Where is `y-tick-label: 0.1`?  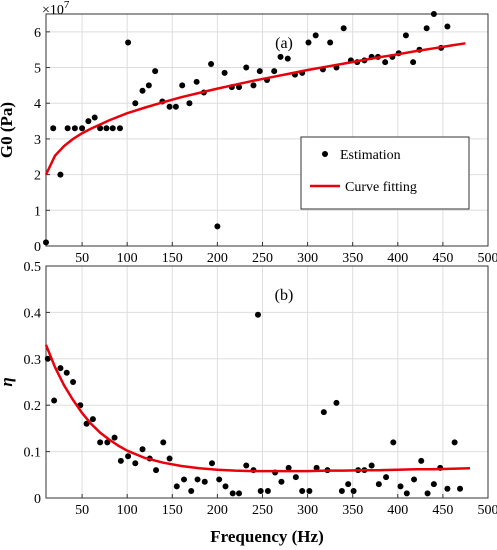 y-tick-label: 0.1 is located at coordinates (33, 453).